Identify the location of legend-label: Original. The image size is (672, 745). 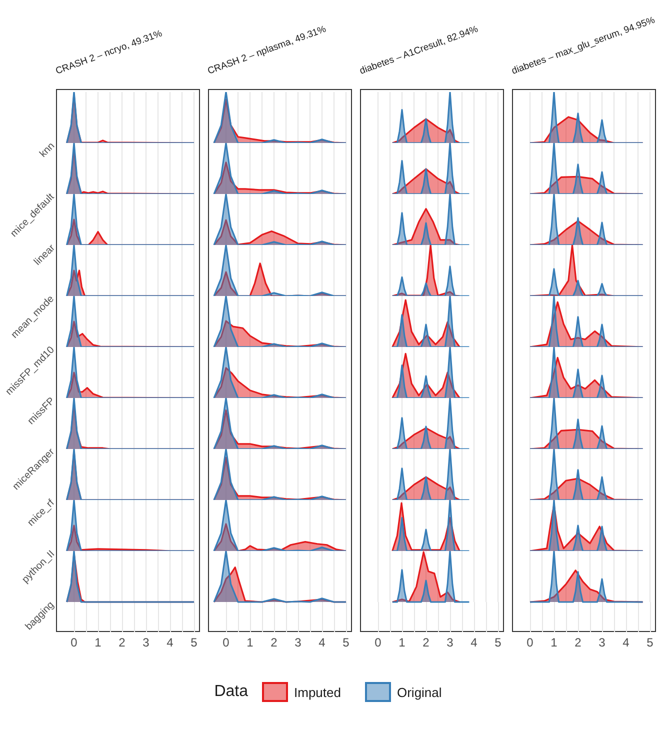
(419, 692).